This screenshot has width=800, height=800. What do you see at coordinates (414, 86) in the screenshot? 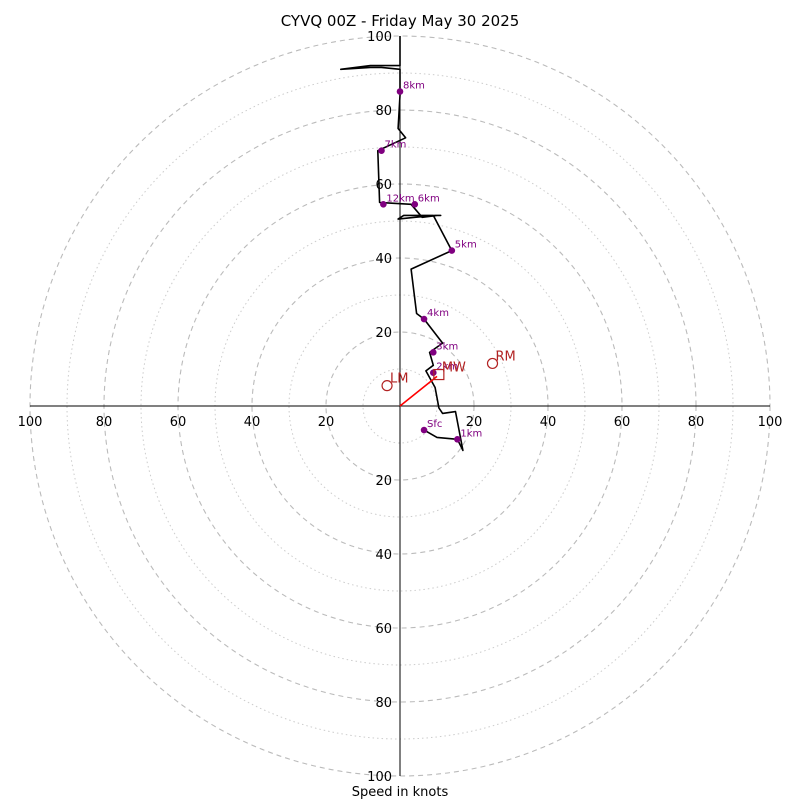
I see `height-marker-label: 8km` at bounding box center [414, 86].